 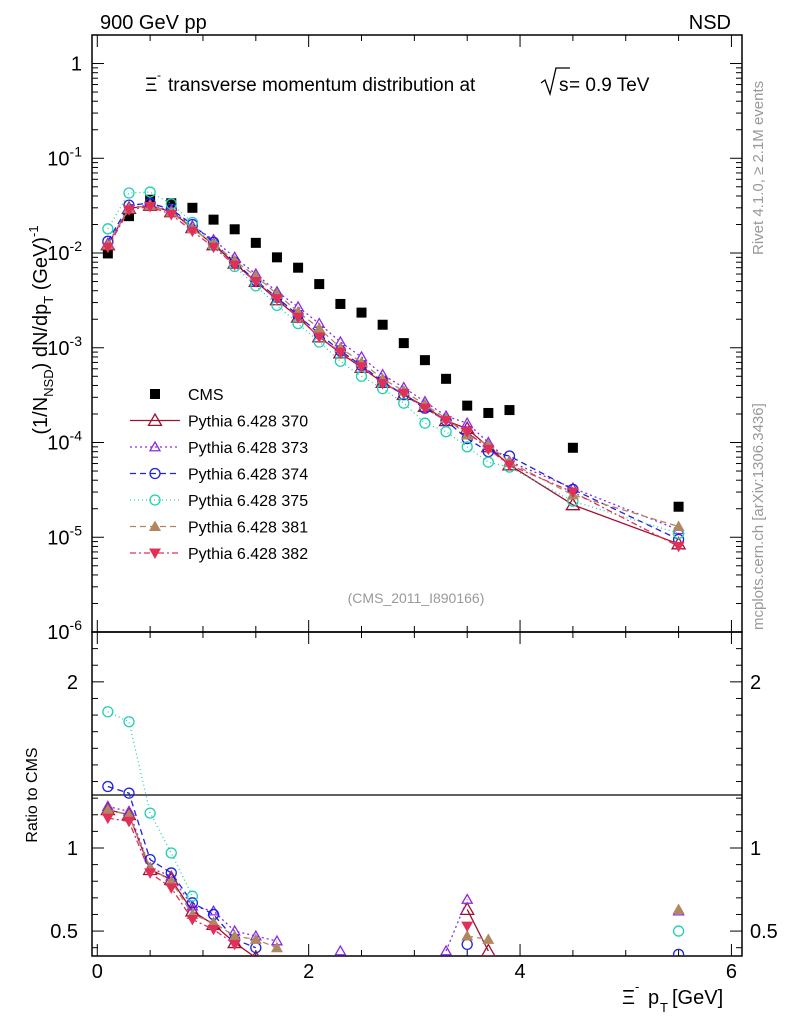 I want to click on title-particle-sup: -, so click(x=159, y=75).